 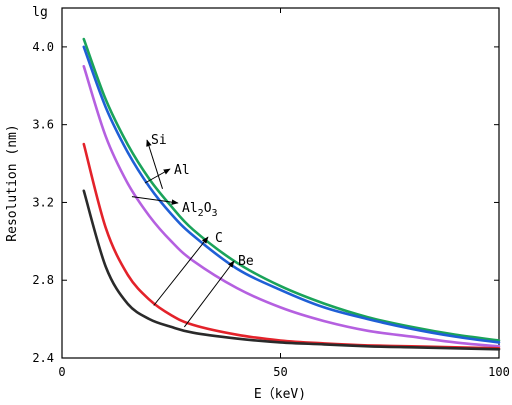 What do you see at coordinates (43, 280) in the screenshot?
I see `y-tick-label: 2.8` at bounding box center [43, 280].